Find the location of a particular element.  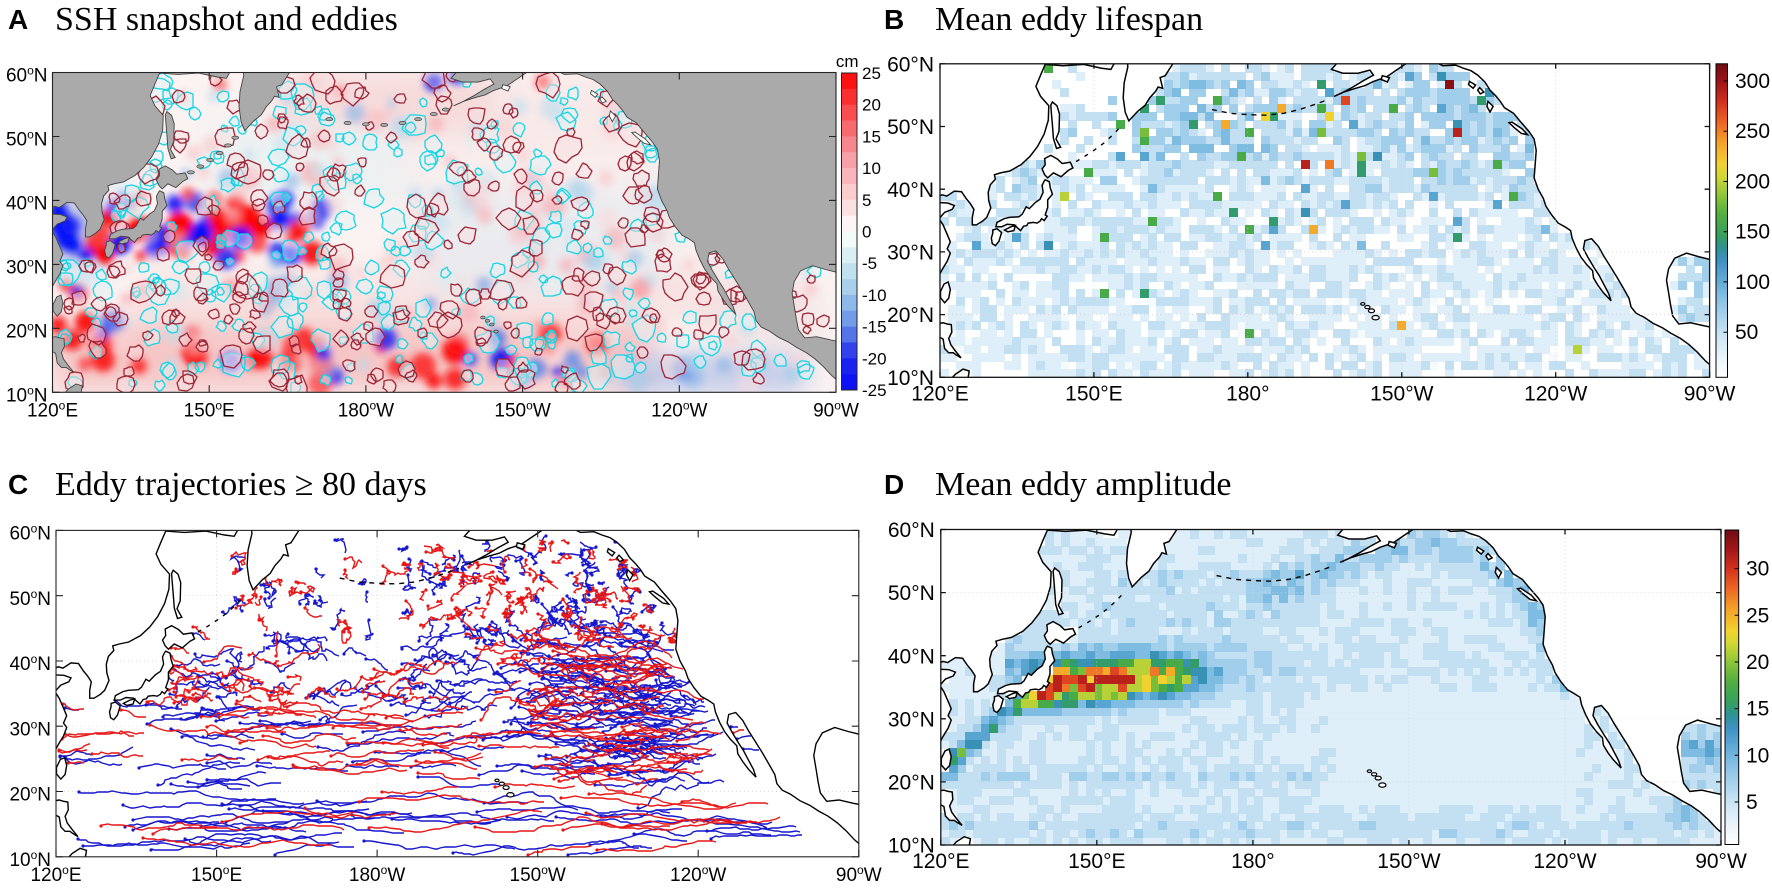

svg-text: 250 is located at coordinates (1752, 131).